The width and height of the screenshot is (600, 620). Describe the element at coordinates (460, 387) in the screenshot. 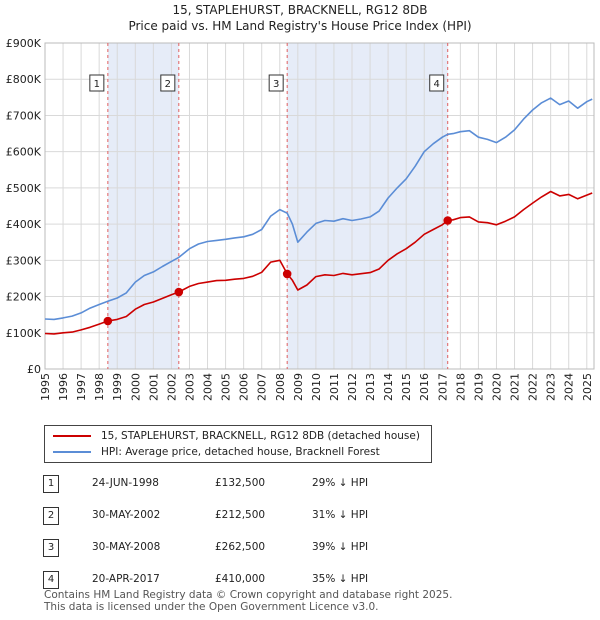

I see `x-tick-label: 2018` at that location.